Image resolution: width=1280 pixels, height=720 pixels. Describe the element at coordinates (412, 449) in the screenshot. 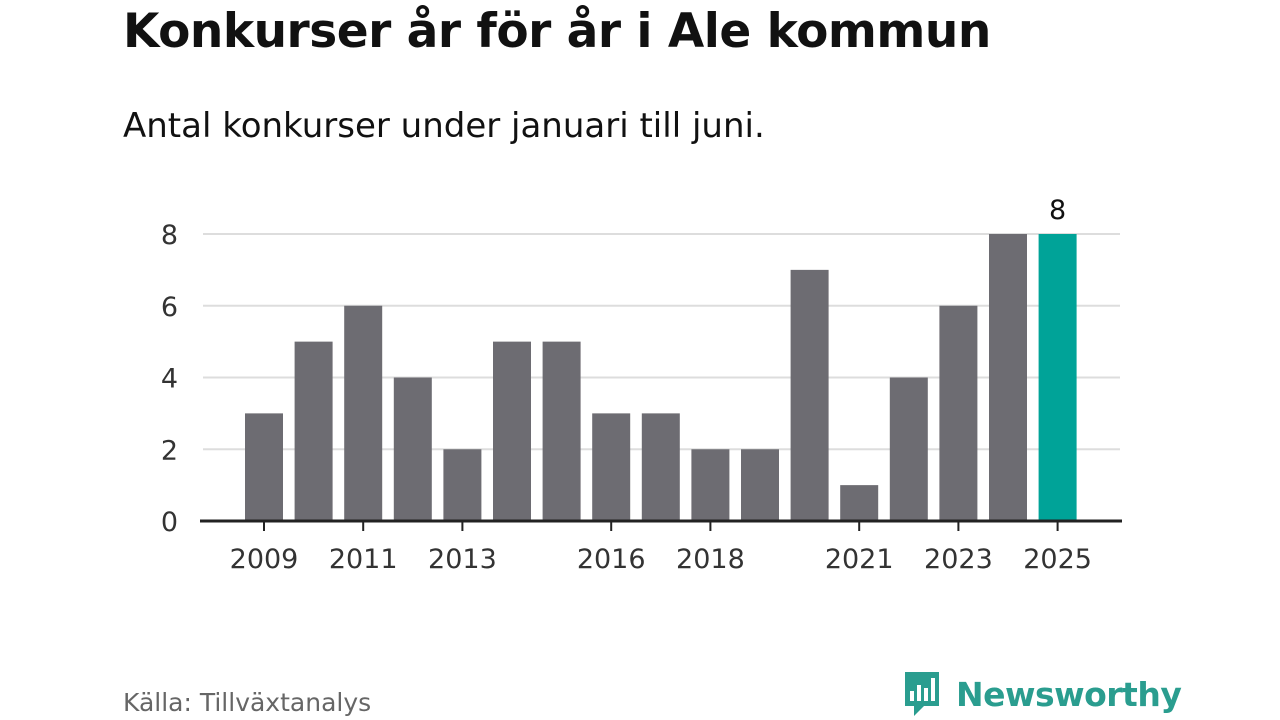

I see `bar-2012` at that location.